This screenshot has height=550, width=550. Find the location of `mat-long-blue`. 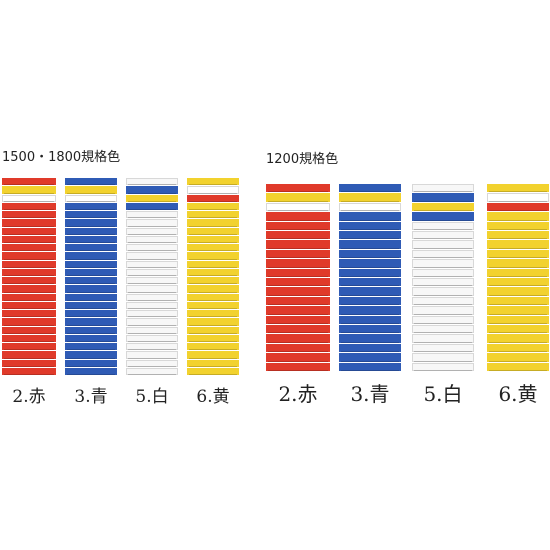

mat-long-blue is located at coordinates (91, 277).